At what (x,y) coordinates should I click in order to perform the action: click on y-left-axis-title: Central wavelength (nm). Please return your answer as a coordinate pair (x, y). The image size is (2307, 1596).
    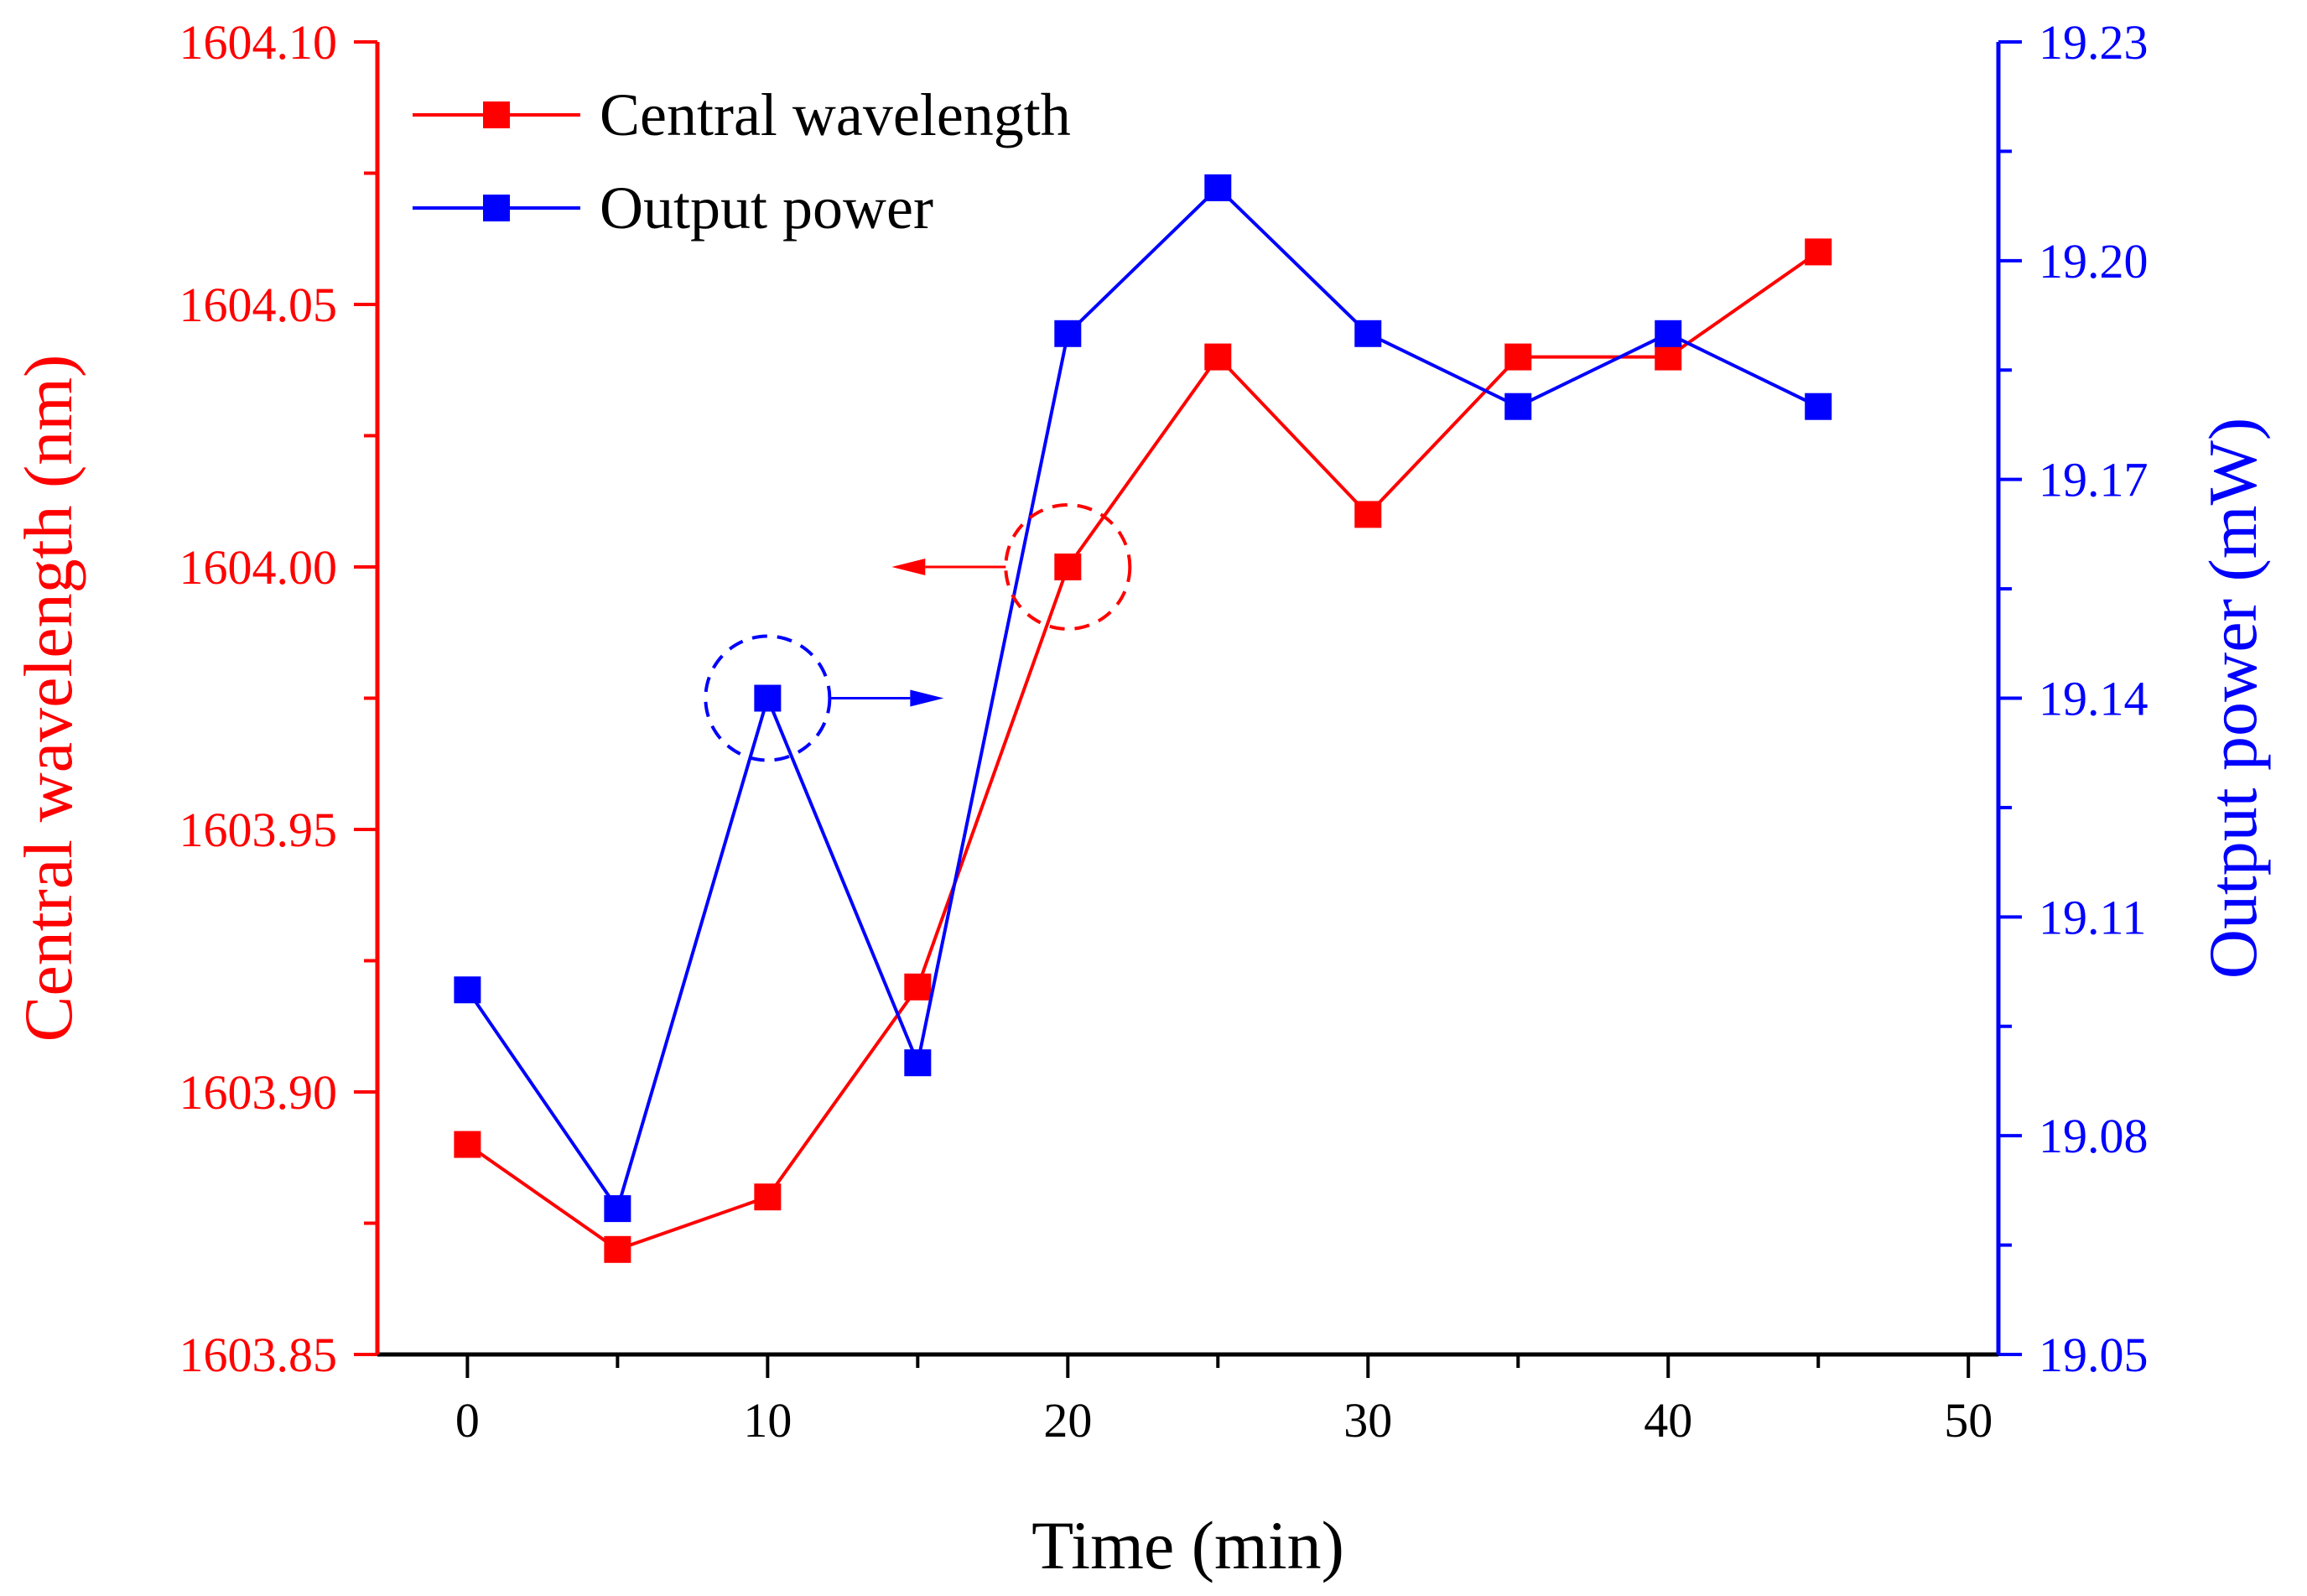
    Looking at the image, I should click on (48, 698).